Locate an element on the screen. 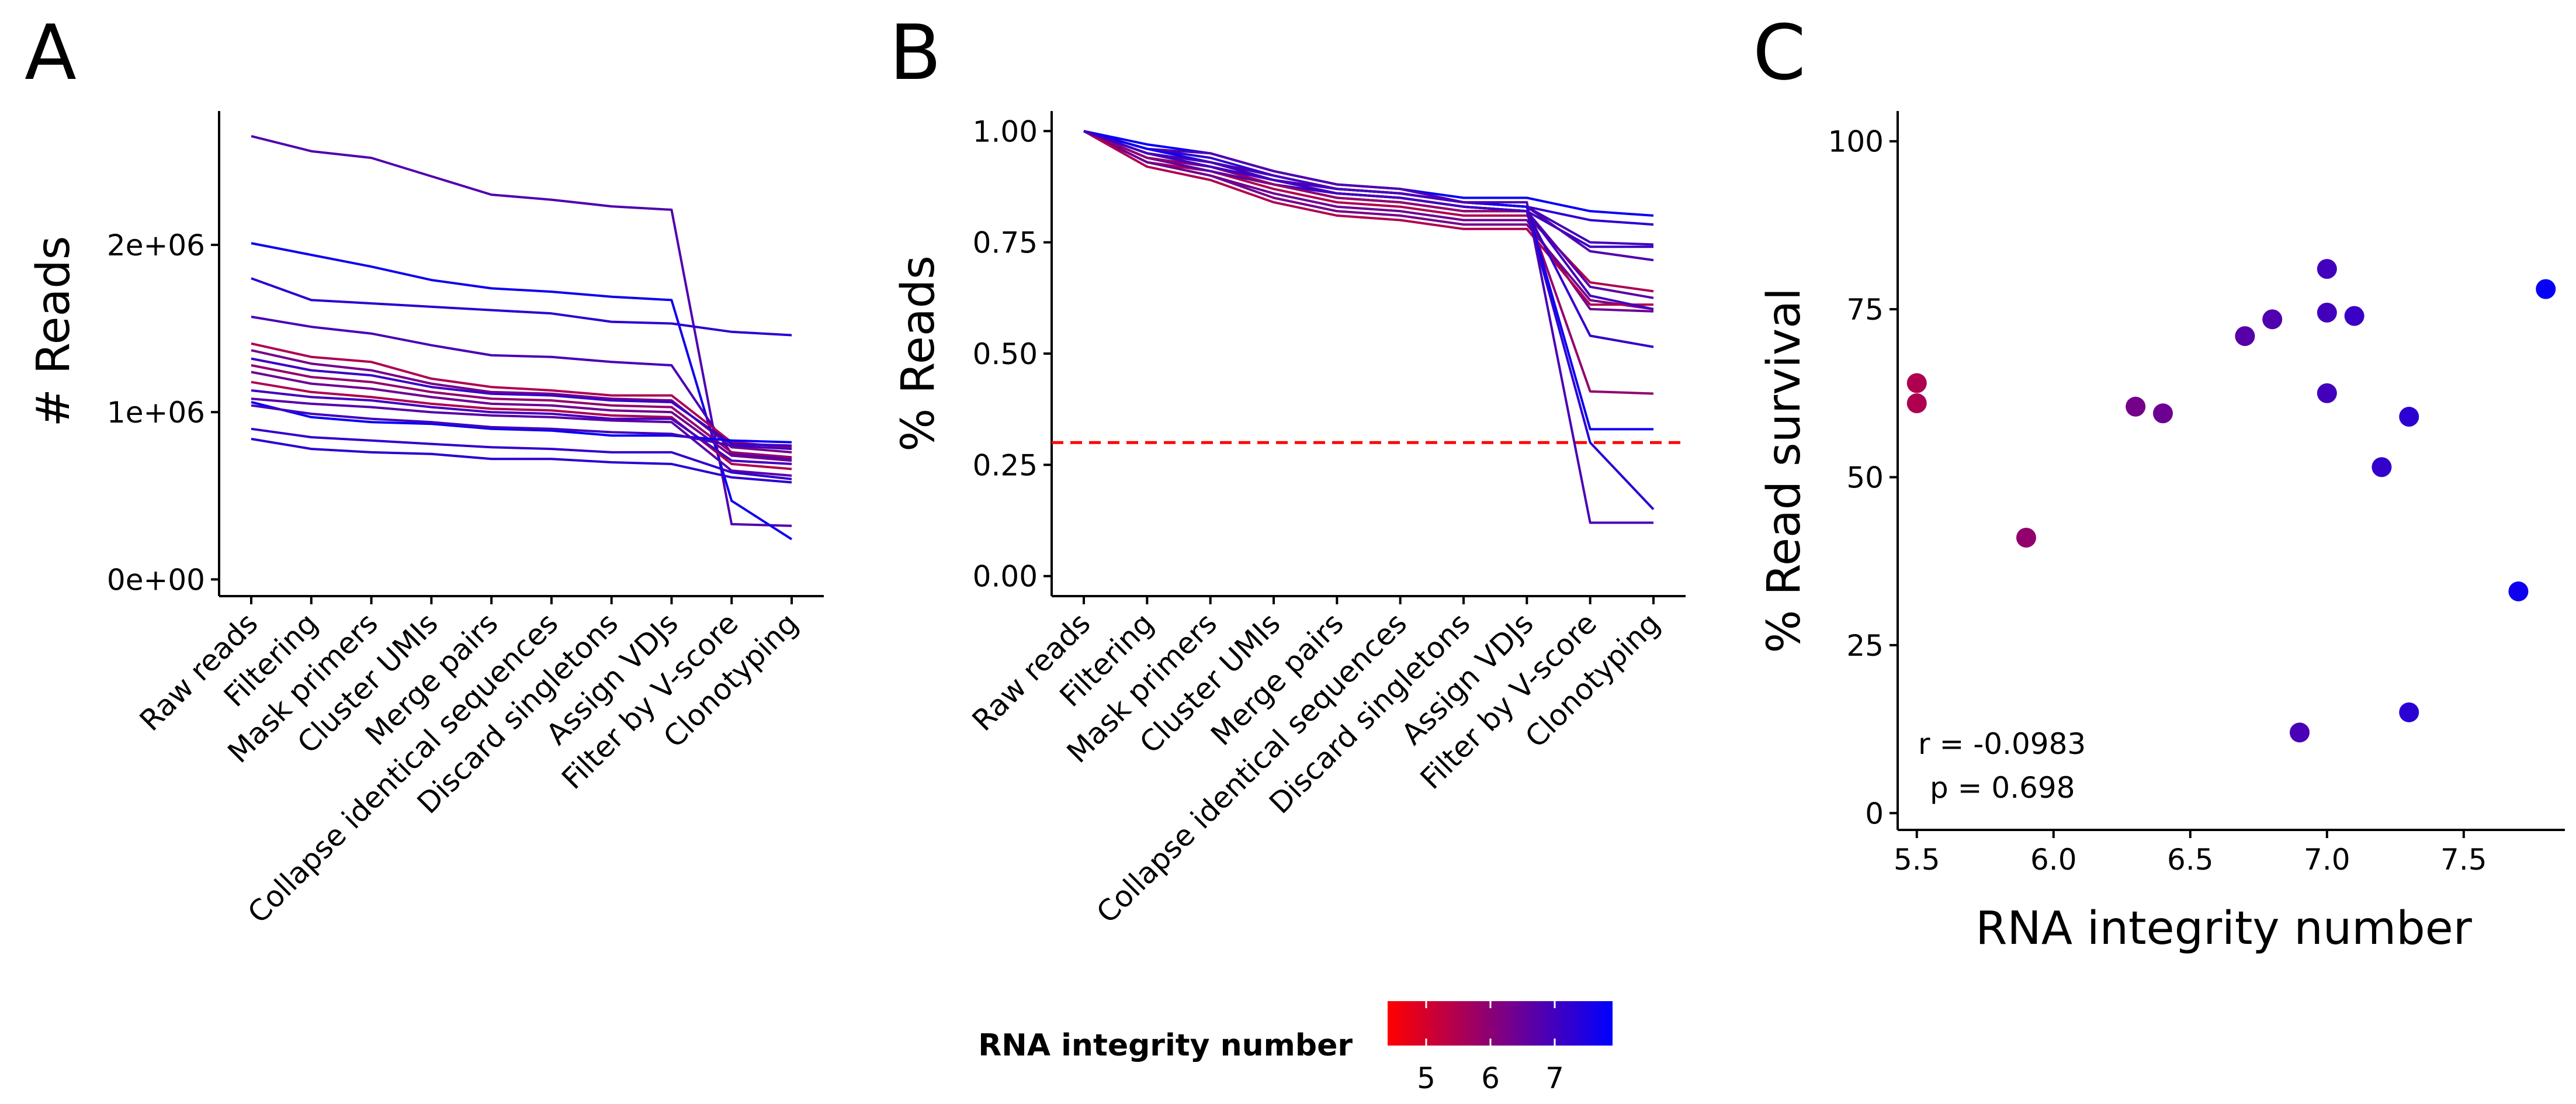  x-tick-label: 7.5 is located at coordinates (2464, 860).